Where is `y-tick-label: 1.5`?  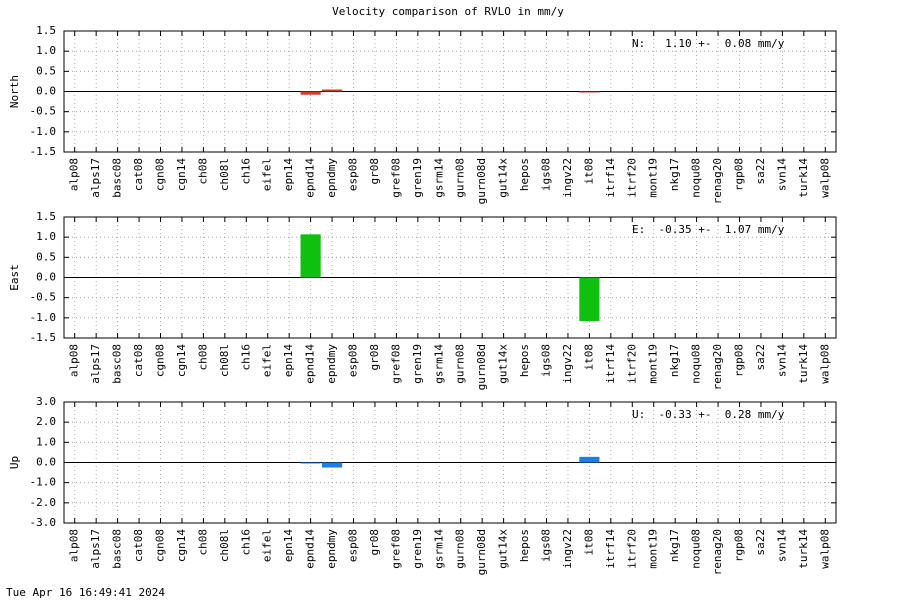
y-tick-label: 1.5 is located at coordinates (46, 216).